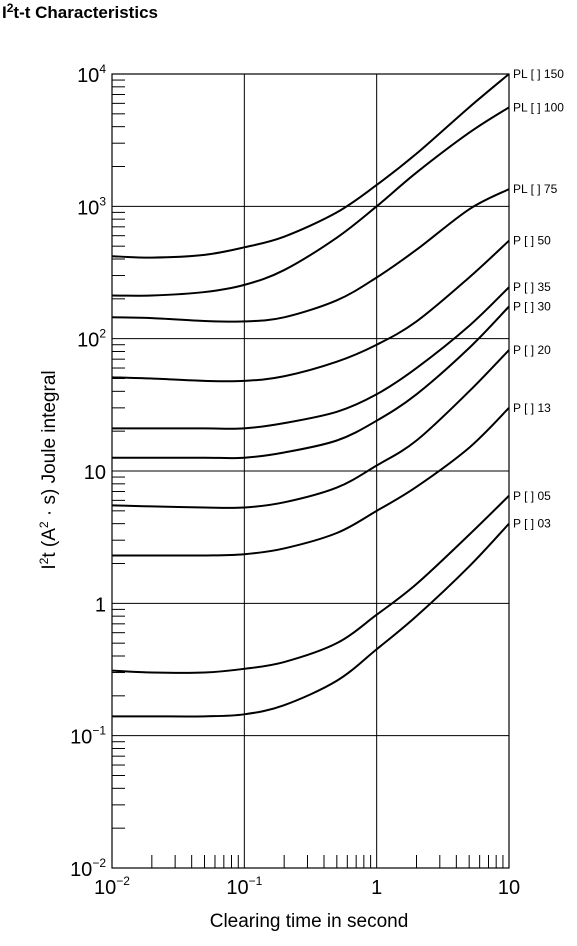 This screenshot has height=946, width=577. What do you see at coordinates (532, 350) in the screenshot?
I see `series-label-6: P [ ] 20` at bounding box center [532, 350].